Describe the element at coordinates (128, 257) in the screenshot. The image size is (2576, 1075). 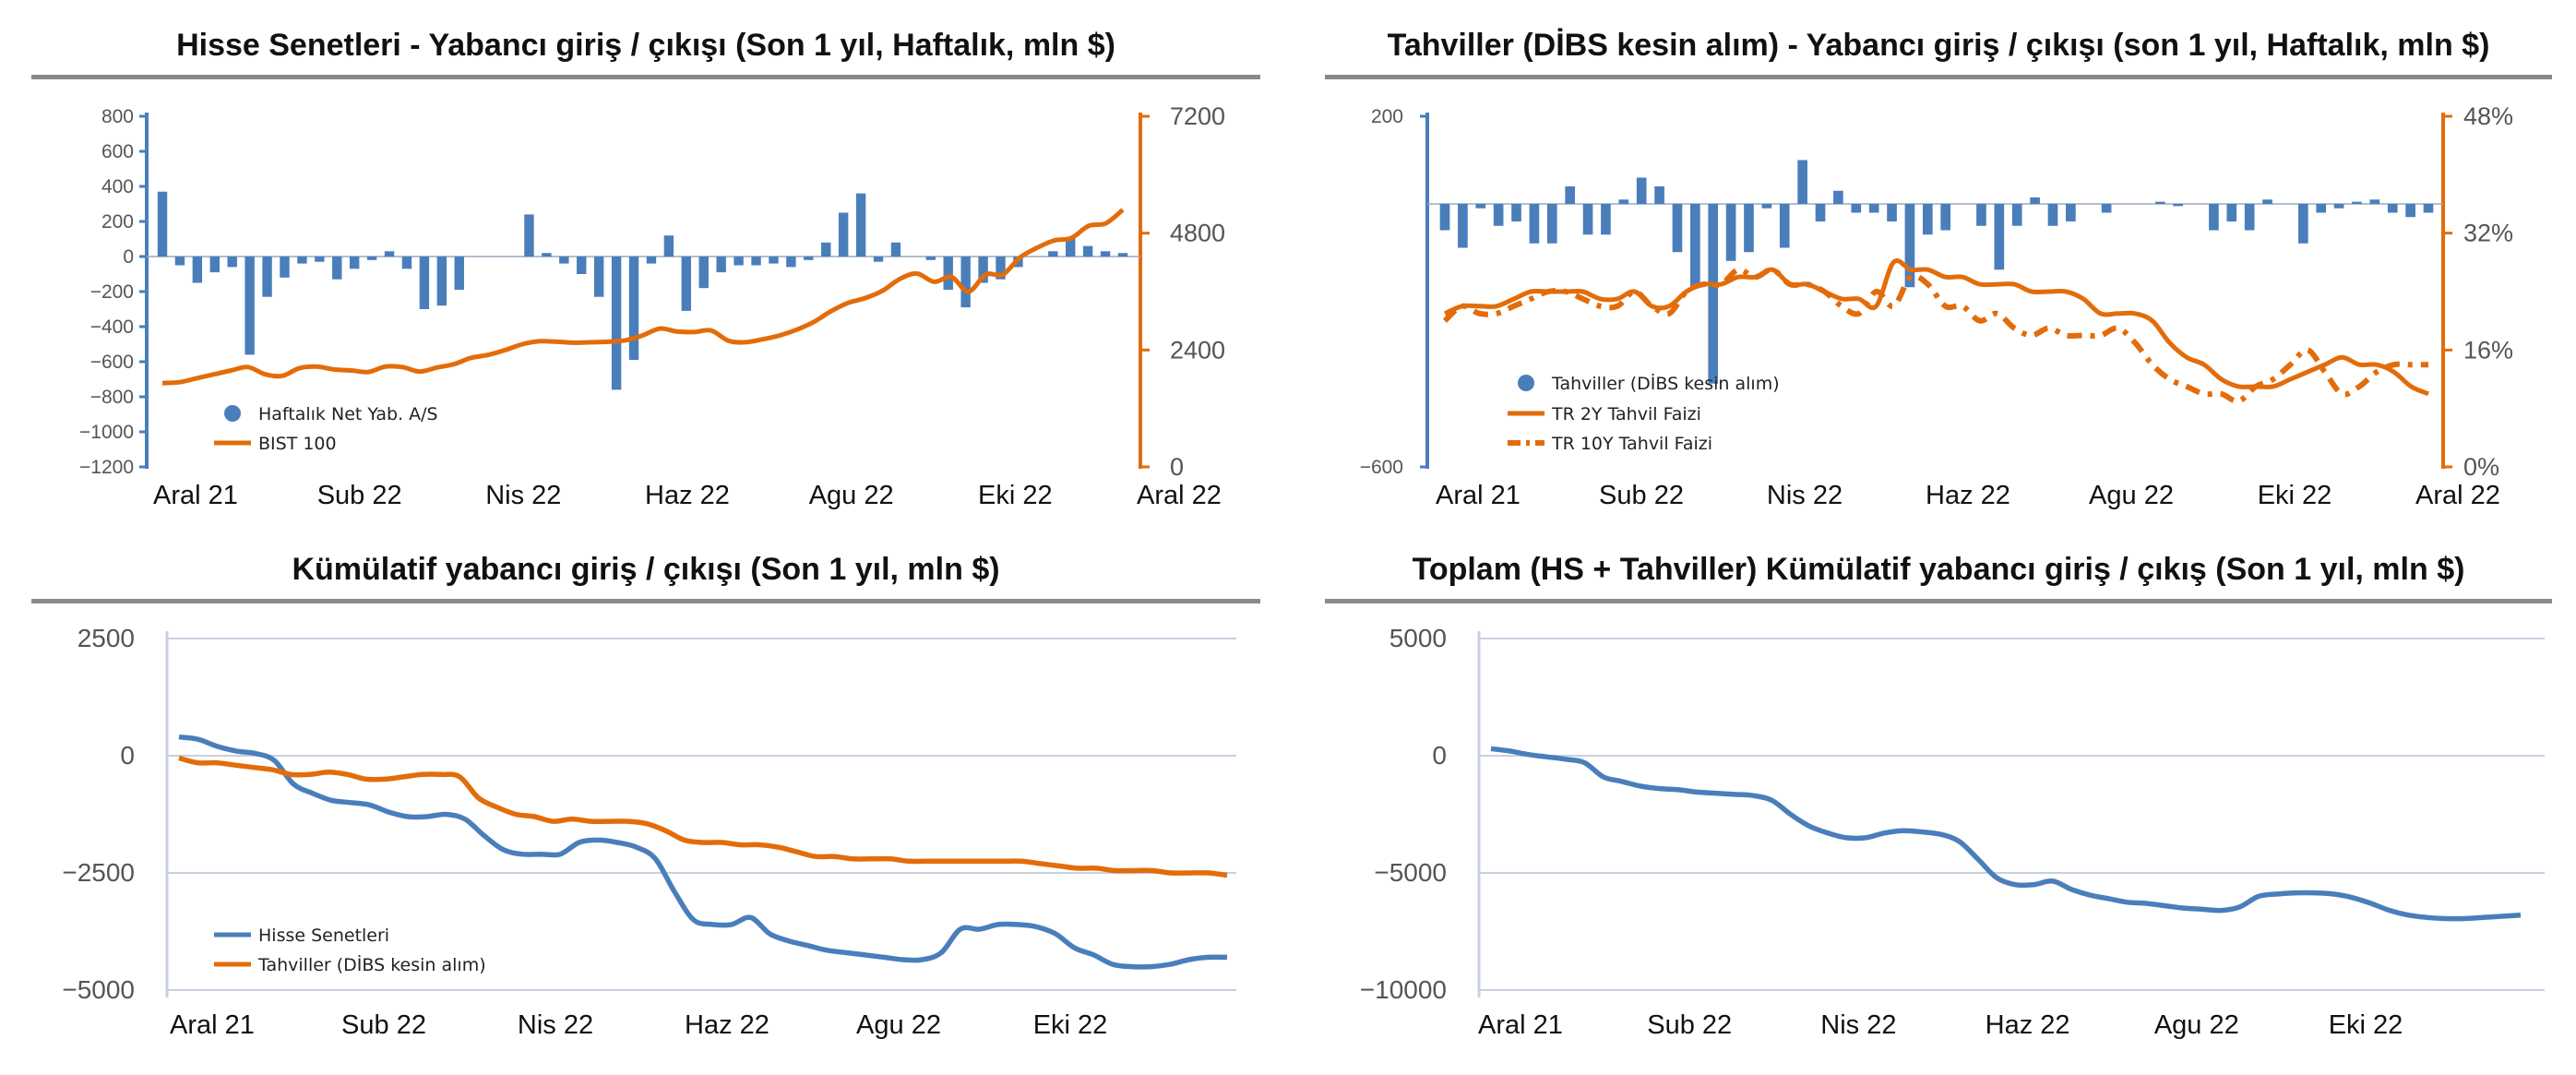
I see `left-axis-tick-label: 0` at that location.